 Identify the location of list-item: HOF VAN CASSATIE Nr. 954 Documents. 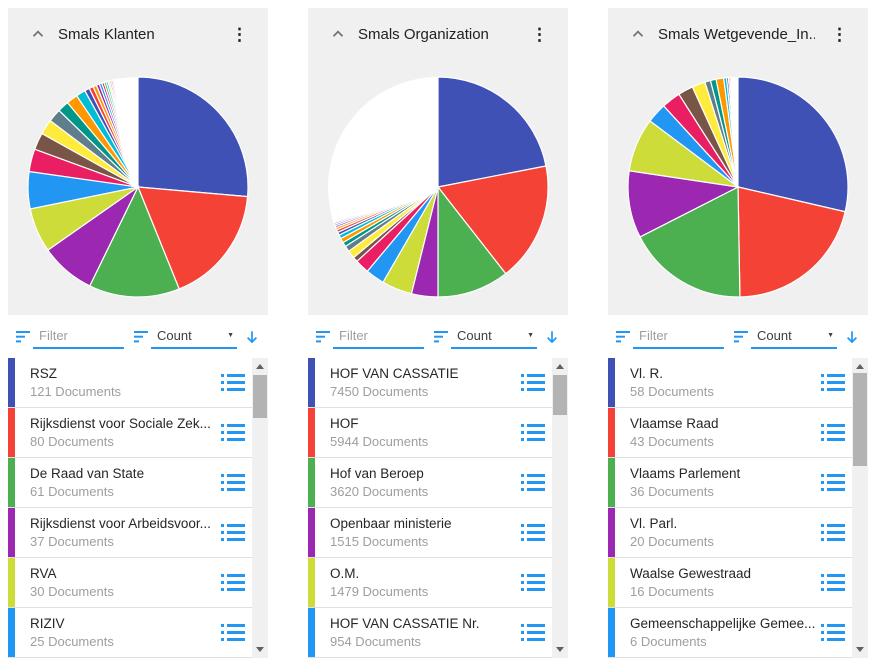
(430, 633).